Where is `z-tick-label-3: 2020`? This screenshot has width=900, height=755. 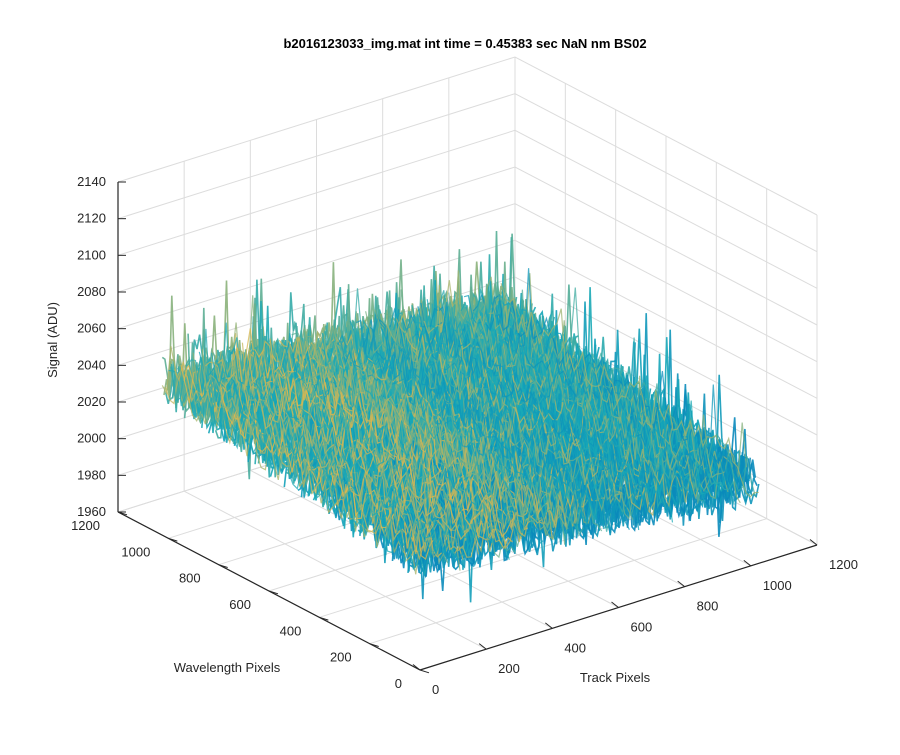 z-tick-label-3: 2020 is located at coordinates (91, 401).